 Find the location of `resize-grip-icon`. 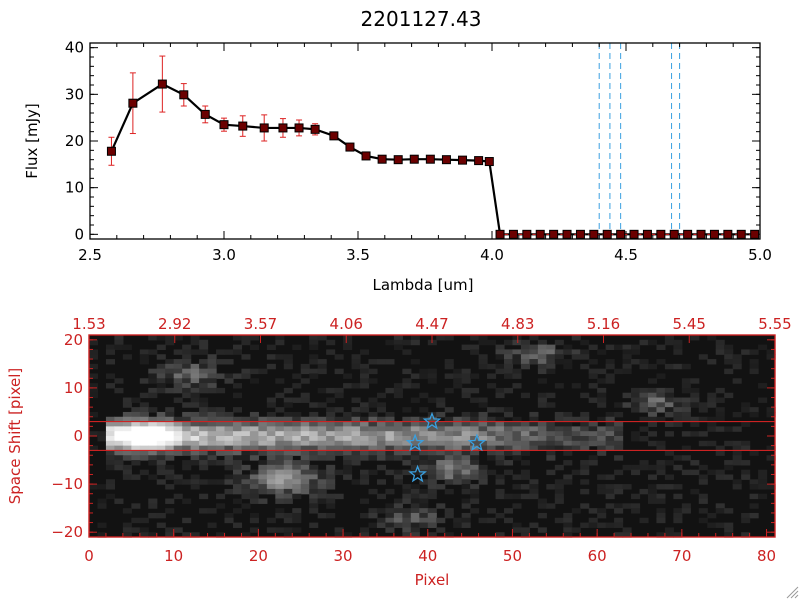

resize-grip-icon is located at coordinates (792, 592).